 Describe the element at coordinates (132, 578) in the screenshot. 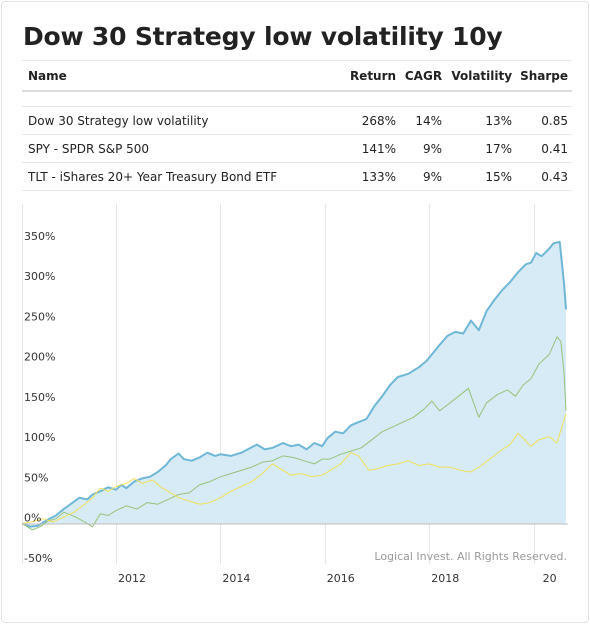

I see `x-tick-label: 2012` at that location.